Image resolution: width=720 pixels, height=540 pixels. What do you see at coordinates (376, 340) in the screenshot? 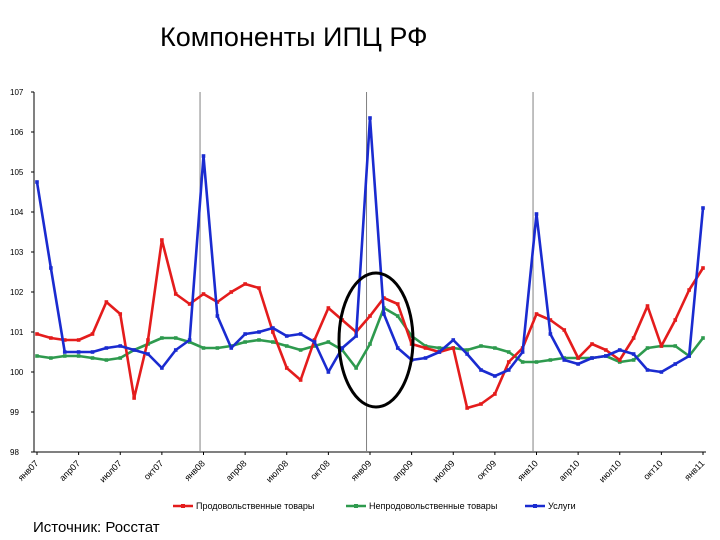
I see `highlight-ellipse` at bounding box center [376, 340].